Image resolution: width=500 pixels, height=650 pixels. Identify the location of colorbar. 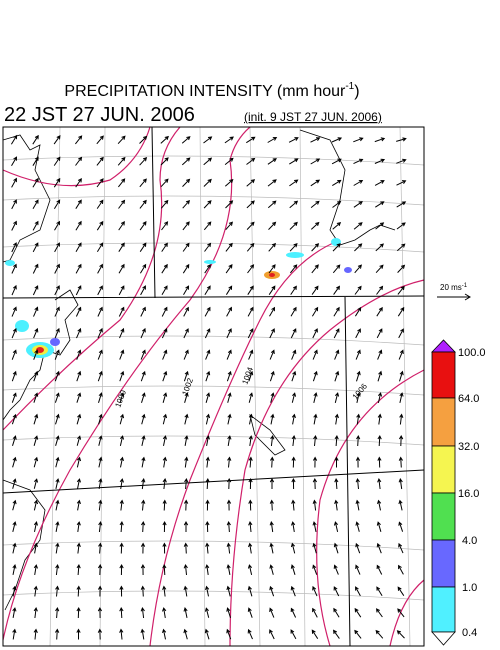
(443, 492).